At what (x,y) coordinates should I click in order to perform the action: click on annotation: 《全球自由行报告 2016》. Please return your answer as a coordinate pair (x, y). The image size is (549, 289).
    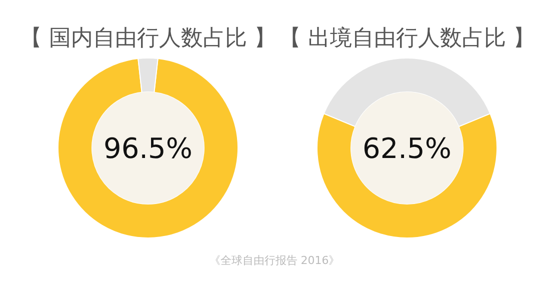
    Looking at the image, I should click on (274, 260).